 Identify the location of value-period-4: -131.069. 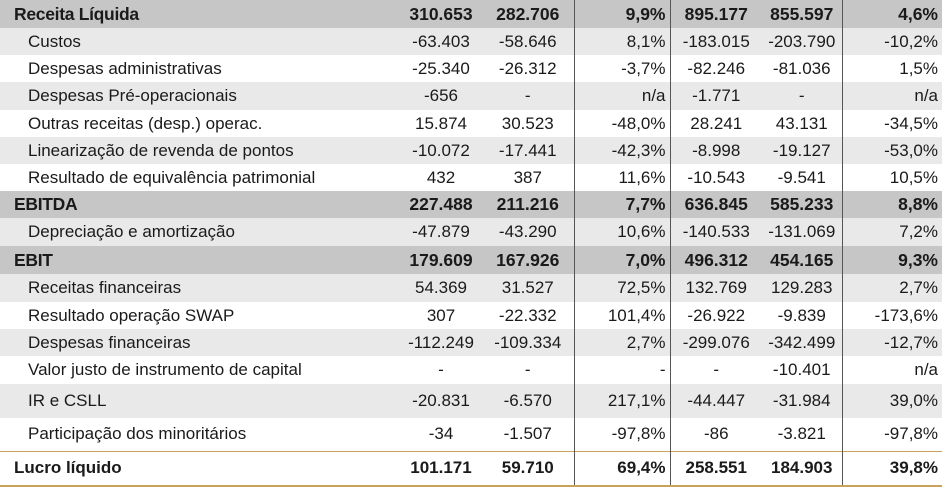
(802, 232).